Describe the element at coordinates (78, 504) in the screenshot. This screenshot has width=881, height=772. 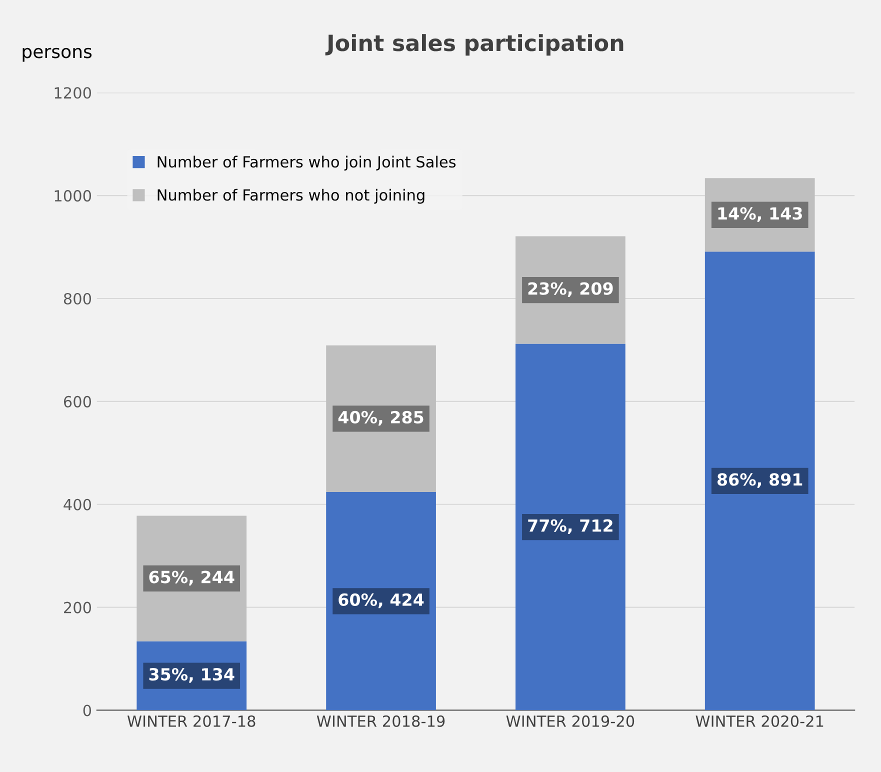
I see `y-tick-label: 400` at that location.